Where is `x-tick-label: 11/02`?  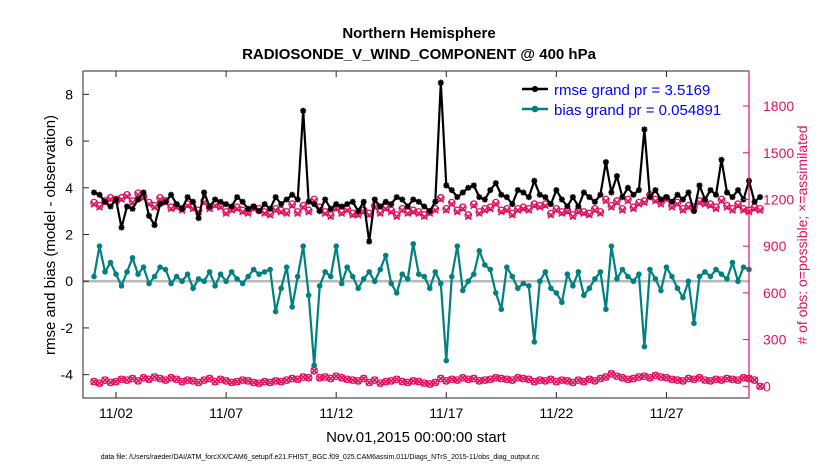 x-tick-label: 11/02 is located at coordinates (116, 413).